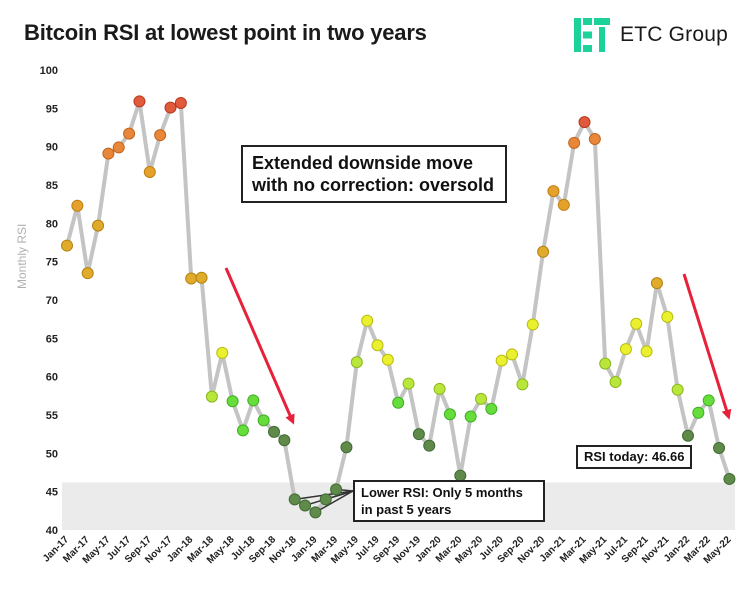 This screenshot has width=751, height=603. What do you see at coordinates (334, 502) in the screenshot?
I see `leader-line` at bounding box center [334, 502].